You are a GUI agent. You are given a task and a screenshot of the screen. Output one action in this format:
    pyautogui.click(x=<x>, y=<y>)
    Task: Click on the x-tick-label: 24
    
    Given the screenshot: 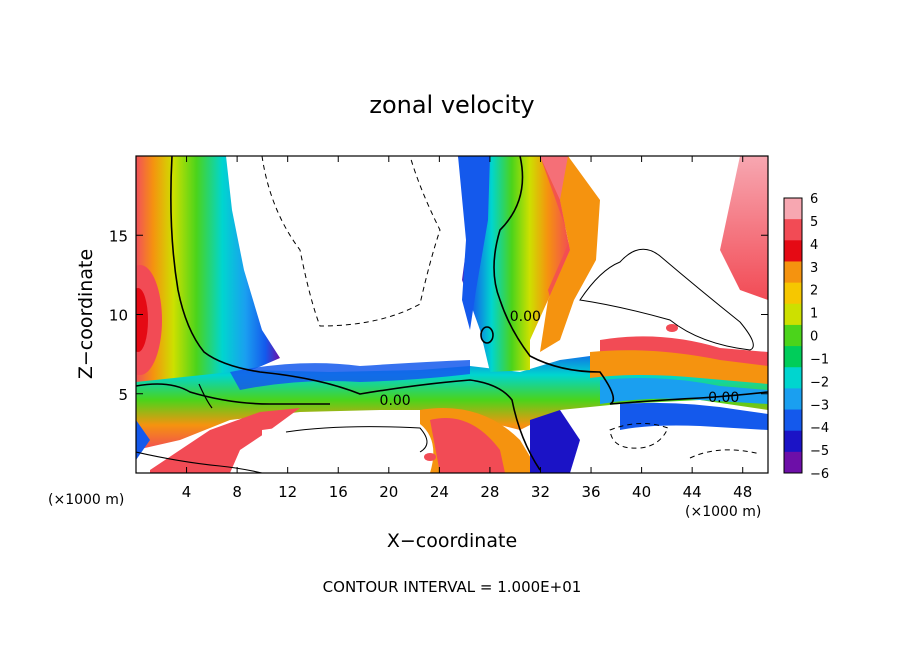 What is the action you would take?
    pyautogui.click(x=439, y=492)
    